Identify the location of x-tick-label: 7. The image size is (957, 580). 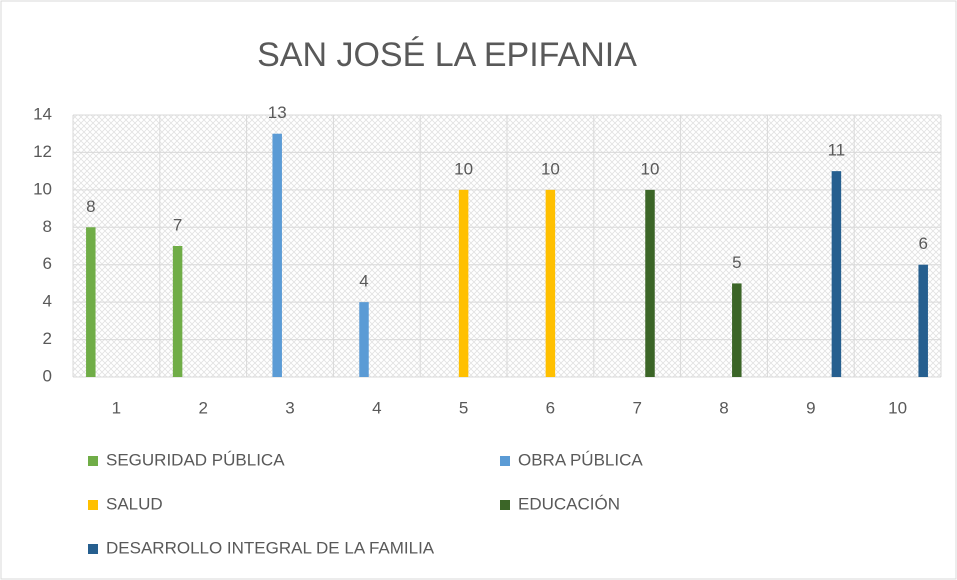
(636, 407).